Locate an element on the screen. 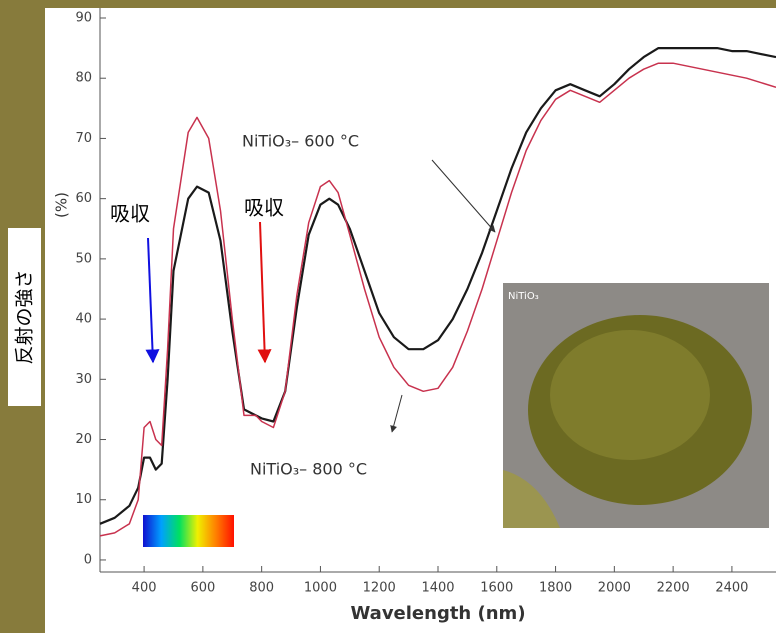 This screenshot has width=776, height=633. x-axis-label: Wavelength (nm) is located at coordinates (437, 613).